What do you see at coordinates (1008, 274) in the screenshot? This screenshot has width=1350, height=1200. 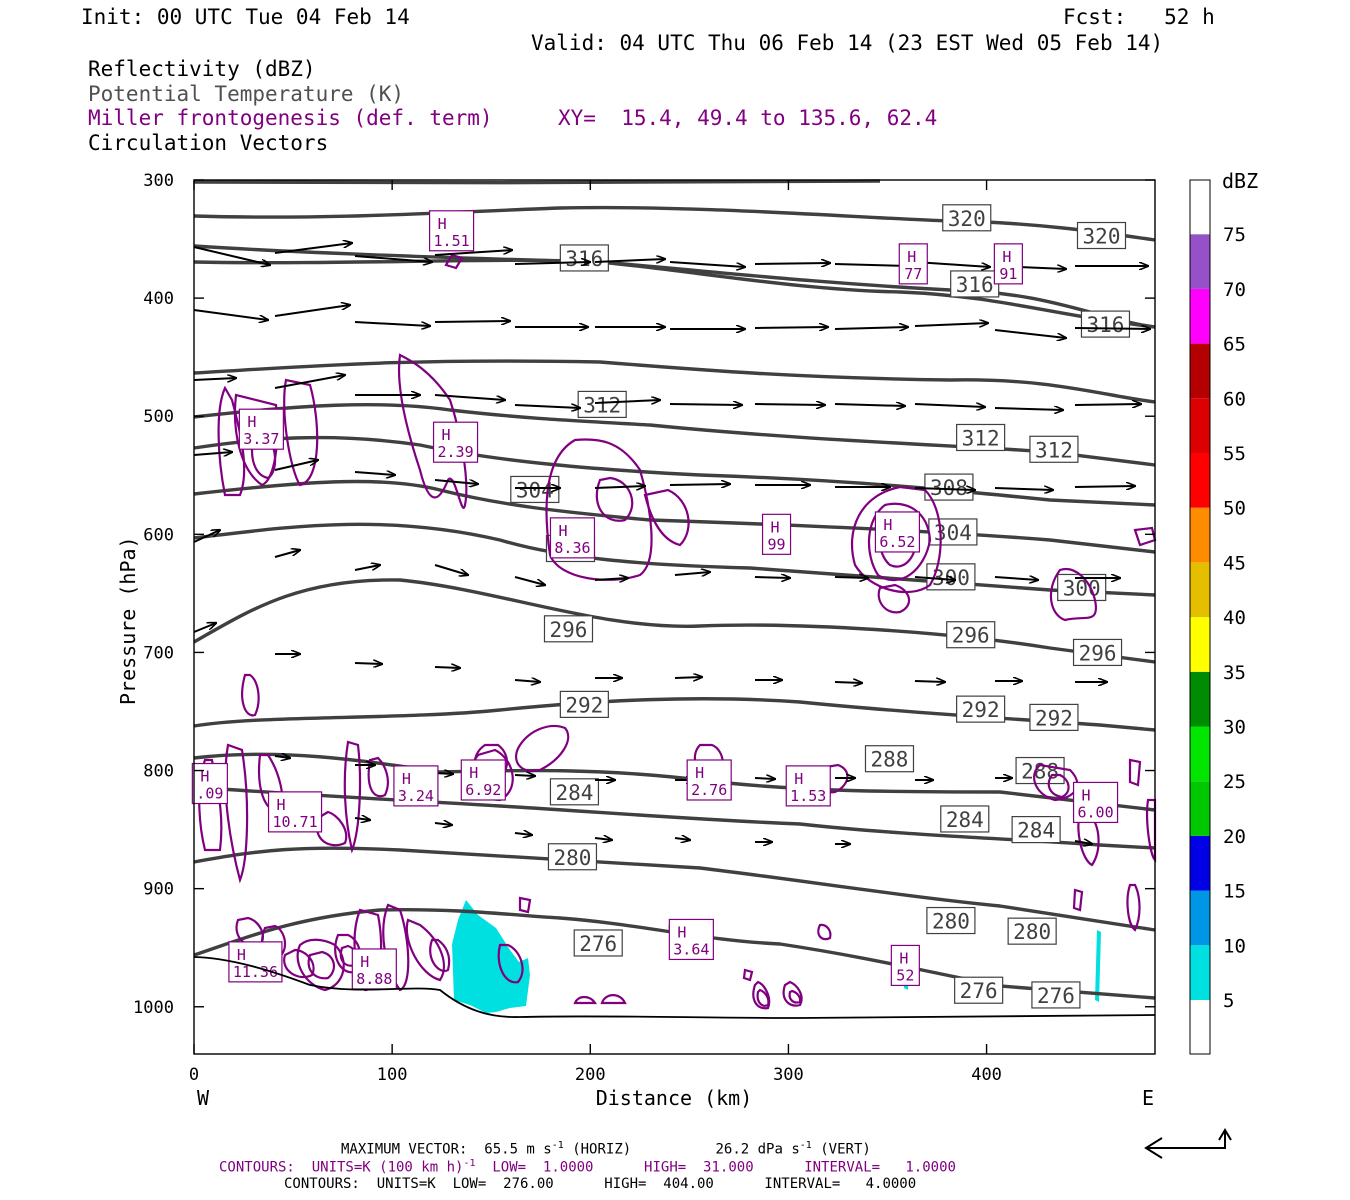 I see `frontogenesis-max-value: 91` at bounding box center [1008, 274].